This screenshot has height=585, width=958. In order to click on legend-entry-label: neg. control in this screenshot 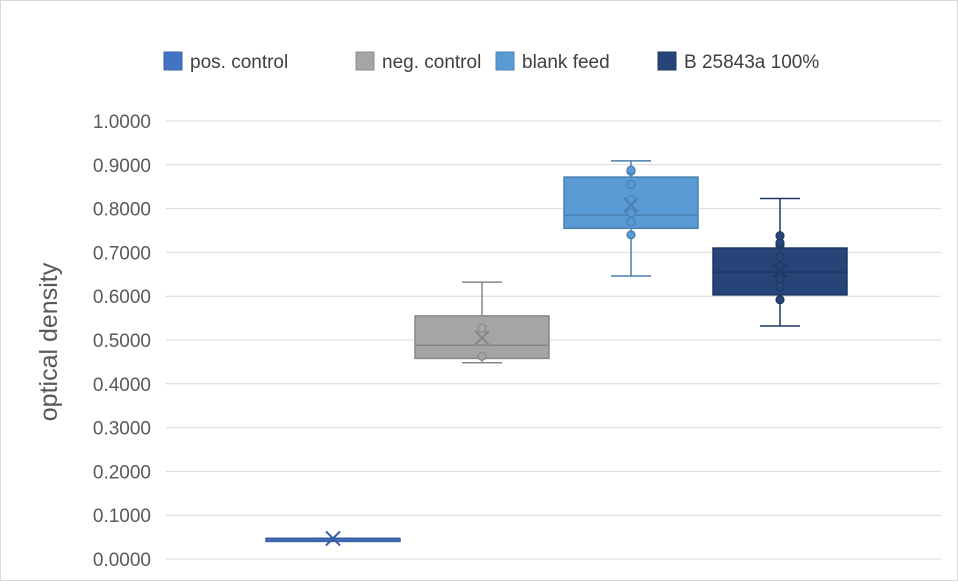, I will do `click(431, 62)`.